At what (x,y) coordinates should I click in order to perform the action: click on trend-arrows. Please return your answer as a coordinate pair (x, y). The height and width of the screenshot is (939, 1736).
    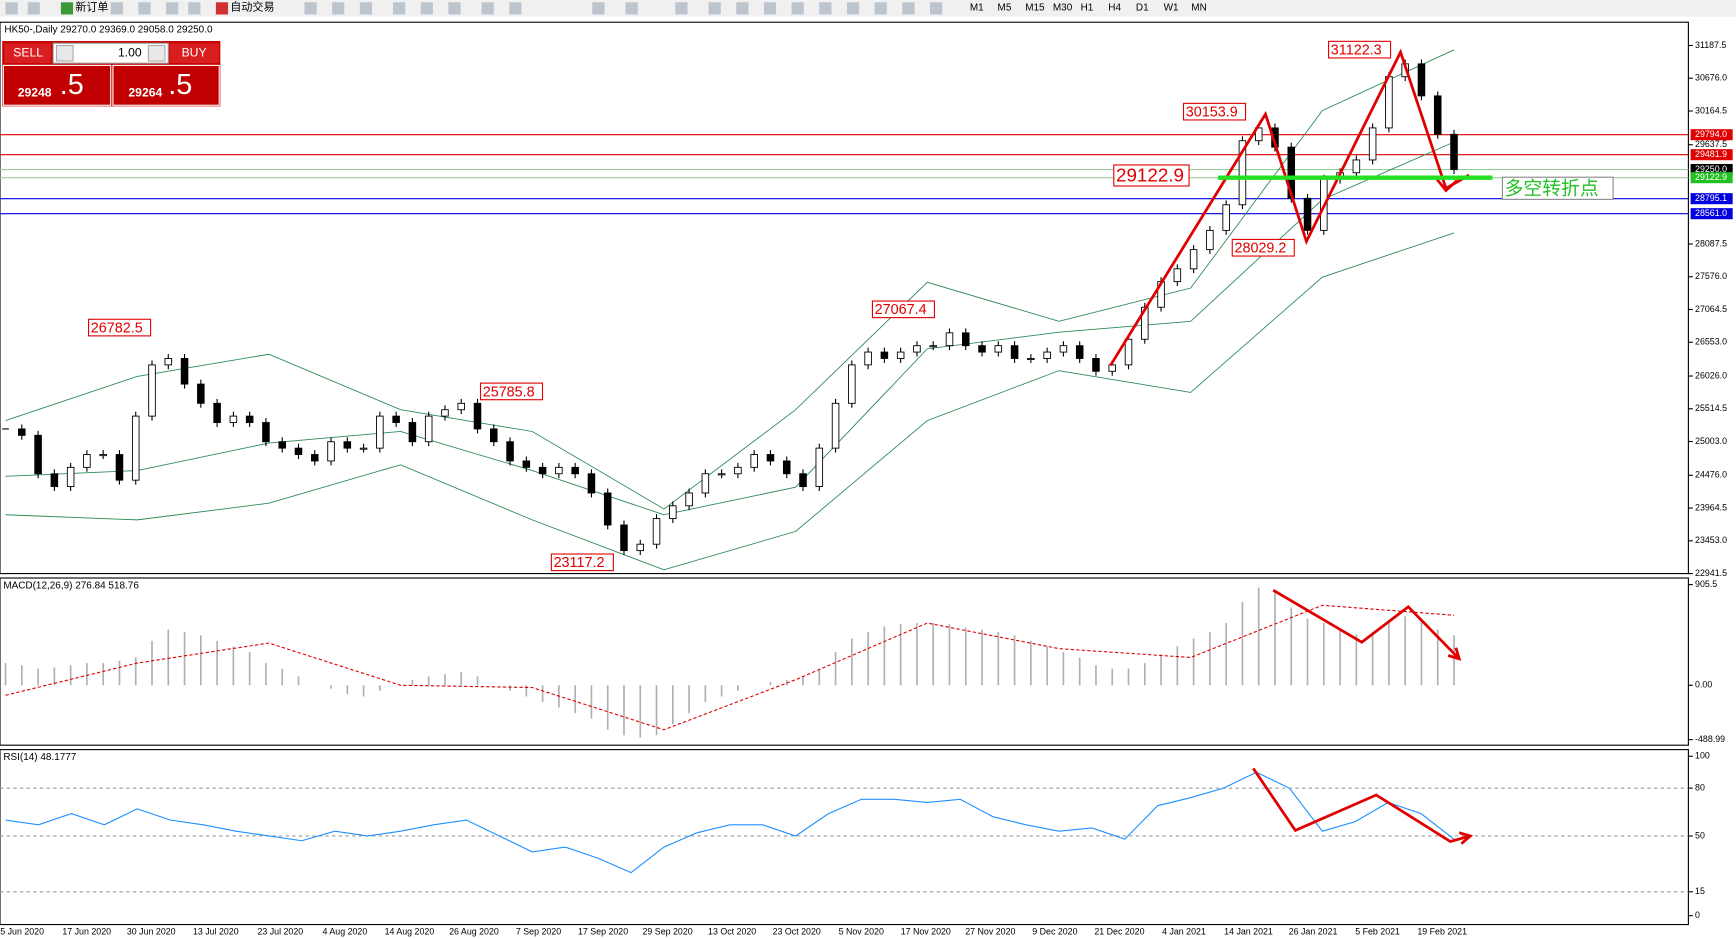
    Looking at the image, I should click on (1289, 207).